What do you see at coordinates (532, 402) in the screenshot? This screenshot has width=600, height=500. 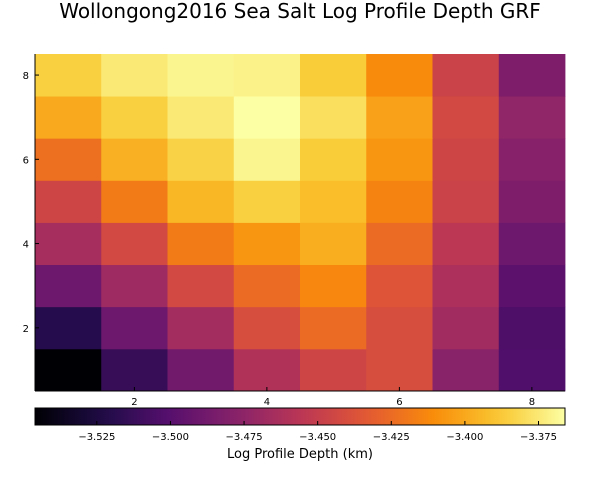 I see `x-tick-label: 8` at bounding box center [532, 402].